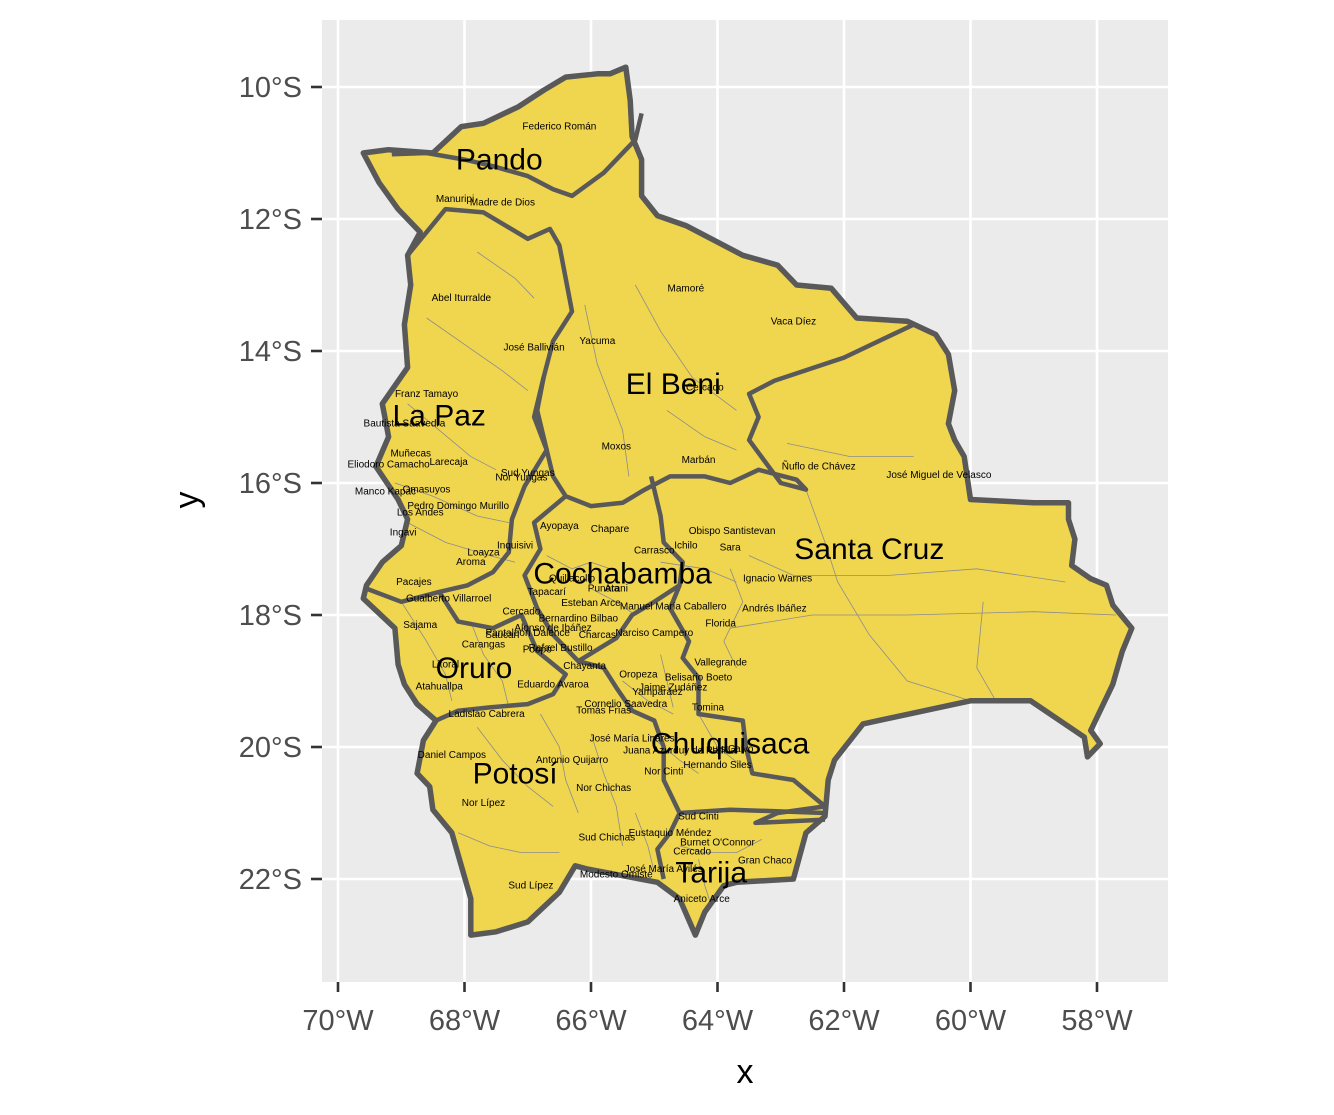 The image size is (1334, 1115). I want to click on x-tick-label: 68°W, so click(465, 1021).